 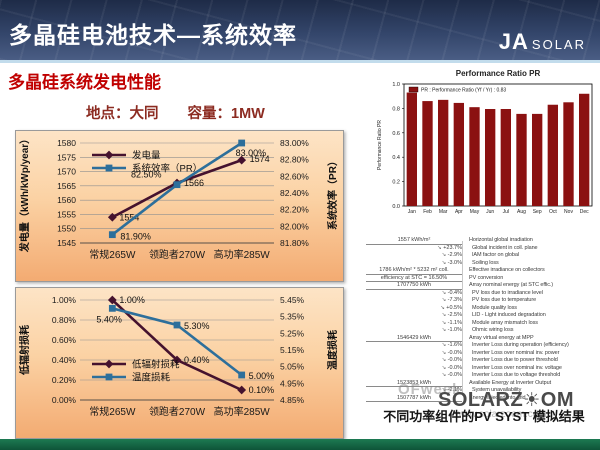 I want to click on svg-text: 1560, so click(x=66, y=200).